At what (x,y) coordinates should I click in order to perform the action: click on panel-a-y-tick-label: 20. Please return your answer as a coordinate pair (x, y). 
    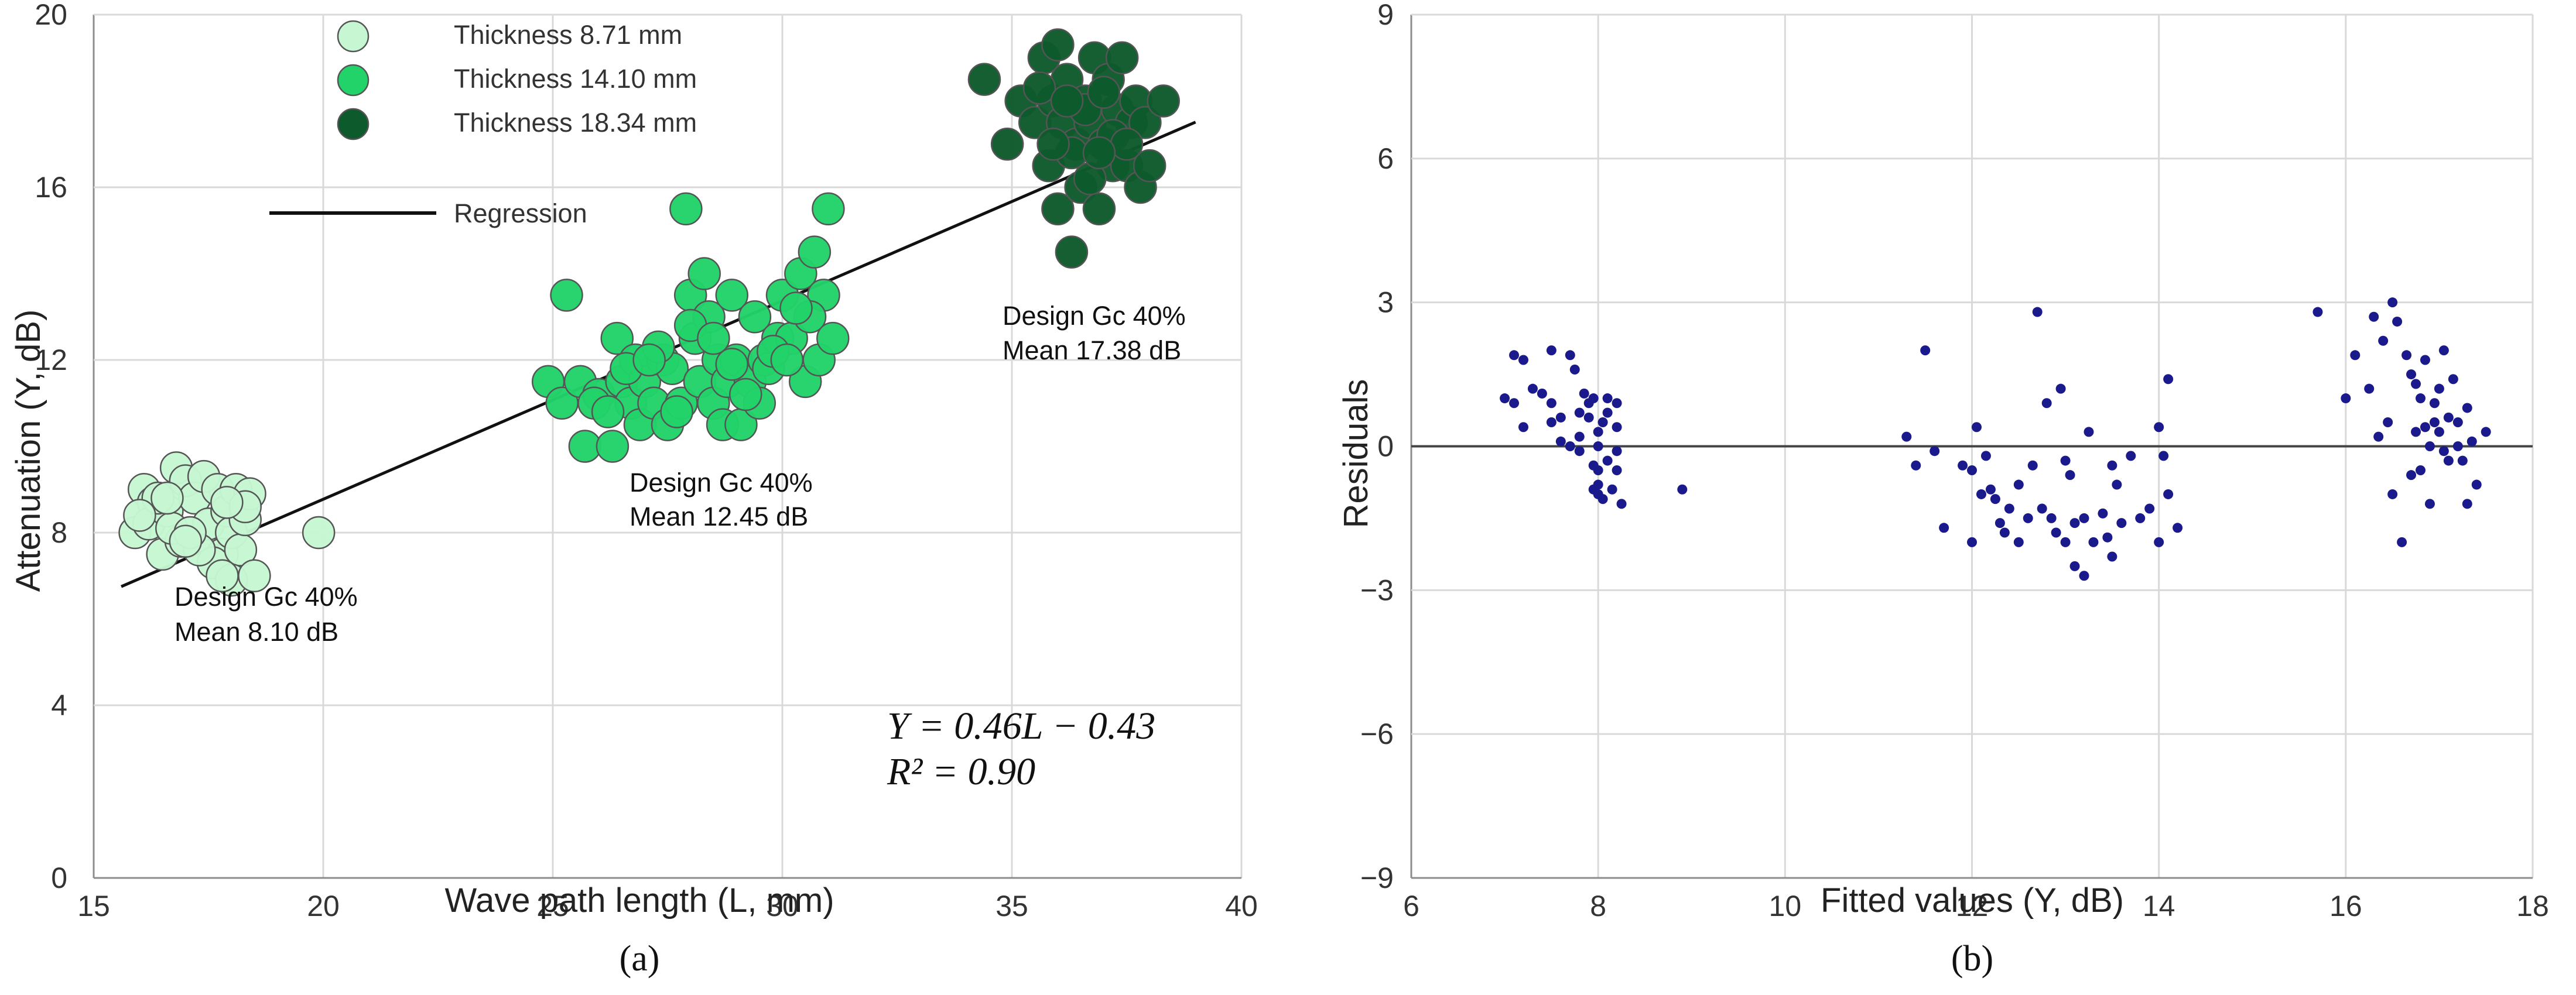
    Looking at the image, I should click on (51, 16).